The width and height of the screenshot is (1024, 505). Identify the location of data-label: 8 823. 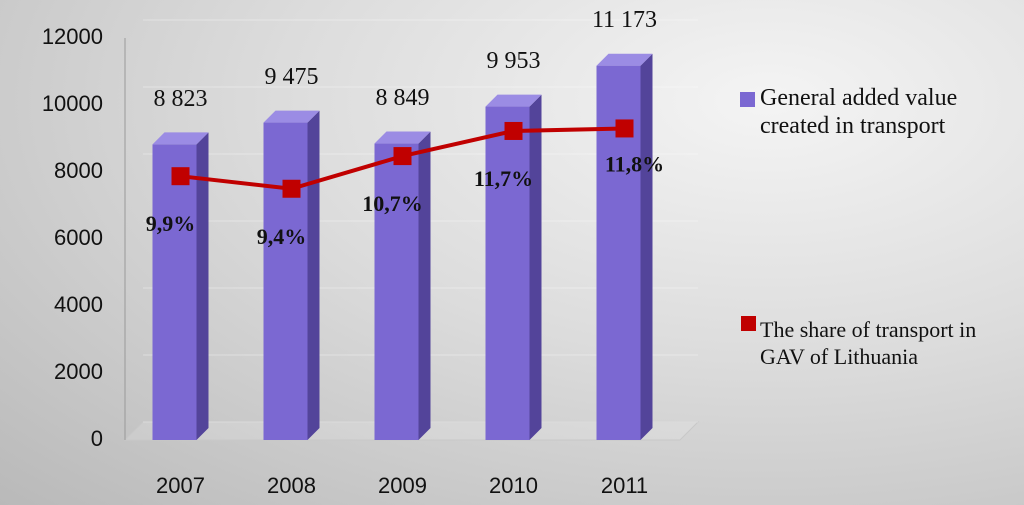
(181, 99).